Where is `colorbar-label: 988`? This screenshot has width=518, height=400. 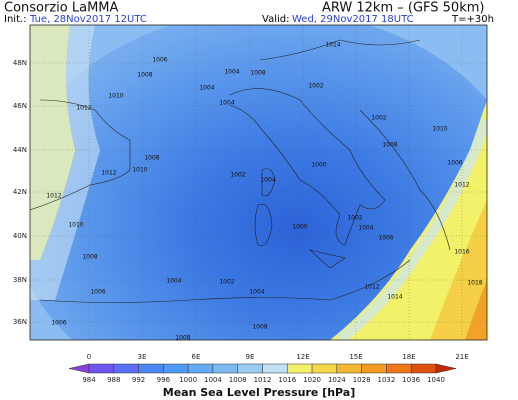
colorbar-label: 988 is located at coordinates (113, 380).